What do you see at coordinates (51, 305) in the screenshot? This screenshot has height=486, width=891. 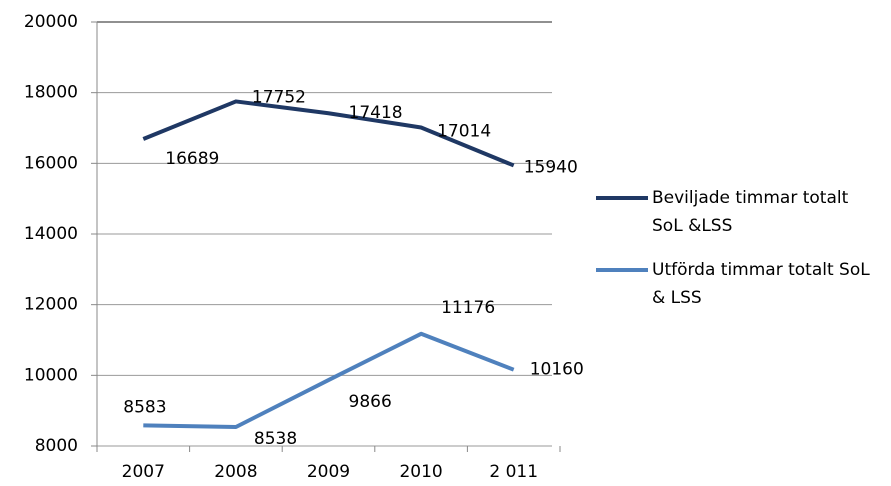 I see `y-tick-label: 12000` at bounding box center [51, 305].